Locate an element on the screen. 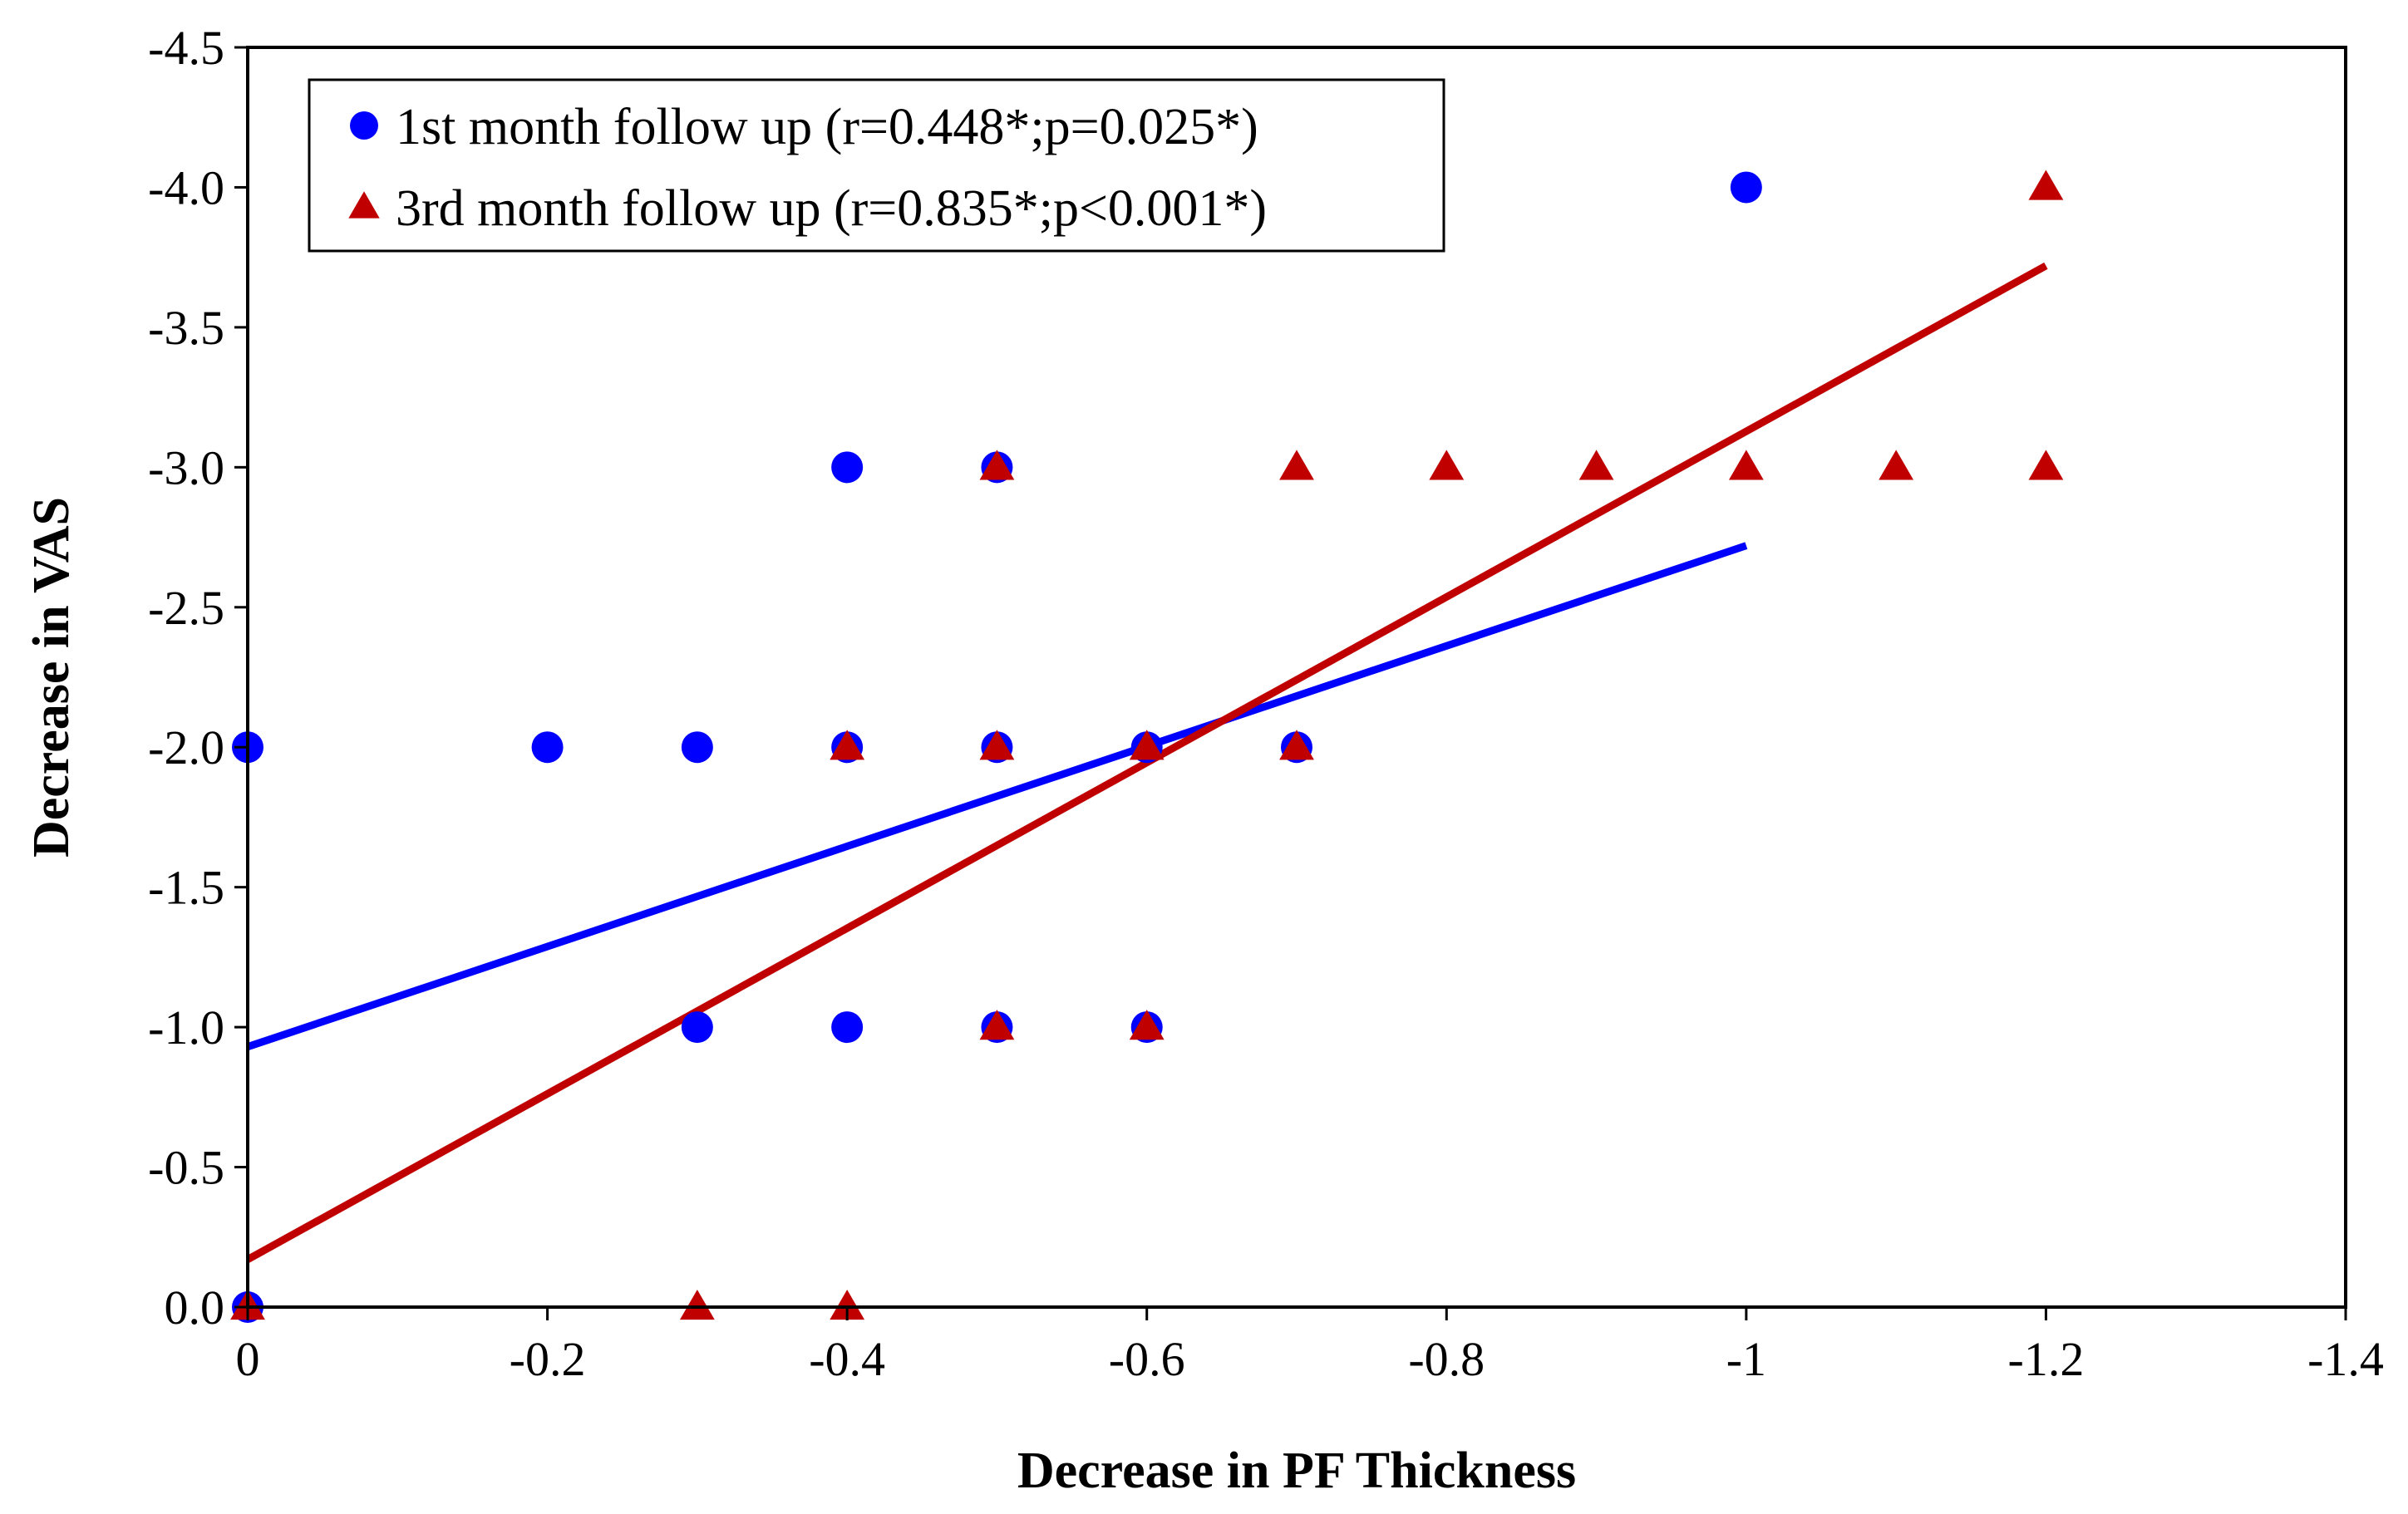  x-tick-label: -0.6 is located at coordinates (1147, 1359).